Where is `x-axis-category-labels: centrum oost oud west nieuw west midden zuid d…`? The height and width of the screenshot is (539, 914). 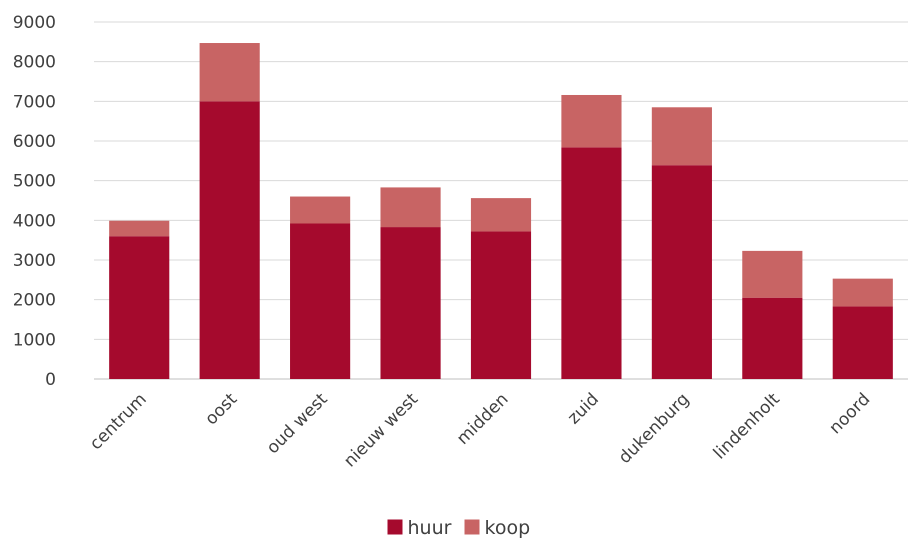 x-axis-category-labels: centrum oost oud west nieuw west midden zuid d… is located at coordinates (480, 430).